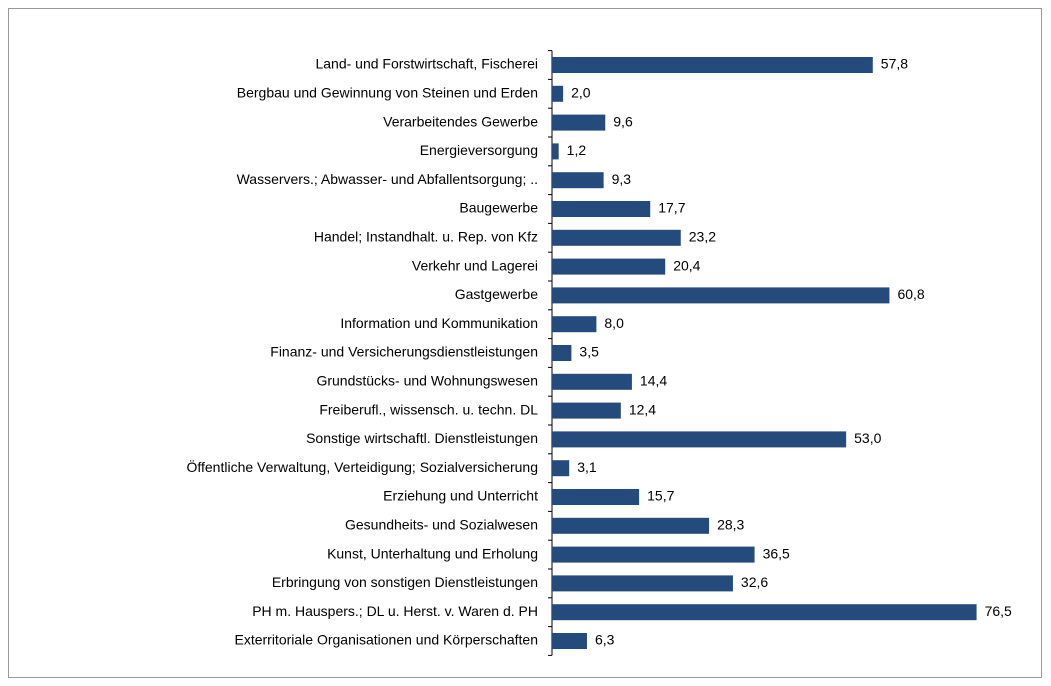  What do you see at coordinates (479, 150) in the screenshot?
I see `category-label: Energieversorgung` at bounding box center [479, 150].